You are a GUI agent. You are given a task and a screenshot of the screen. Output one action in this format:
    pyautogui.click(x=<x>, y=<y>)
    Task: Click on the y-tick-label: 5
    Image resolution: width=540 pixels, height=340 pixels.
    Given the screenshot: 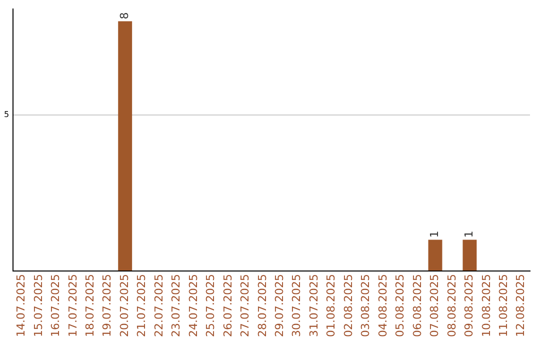 What is the action you would take?
    pyautogui.click(x=7, y=115)
    